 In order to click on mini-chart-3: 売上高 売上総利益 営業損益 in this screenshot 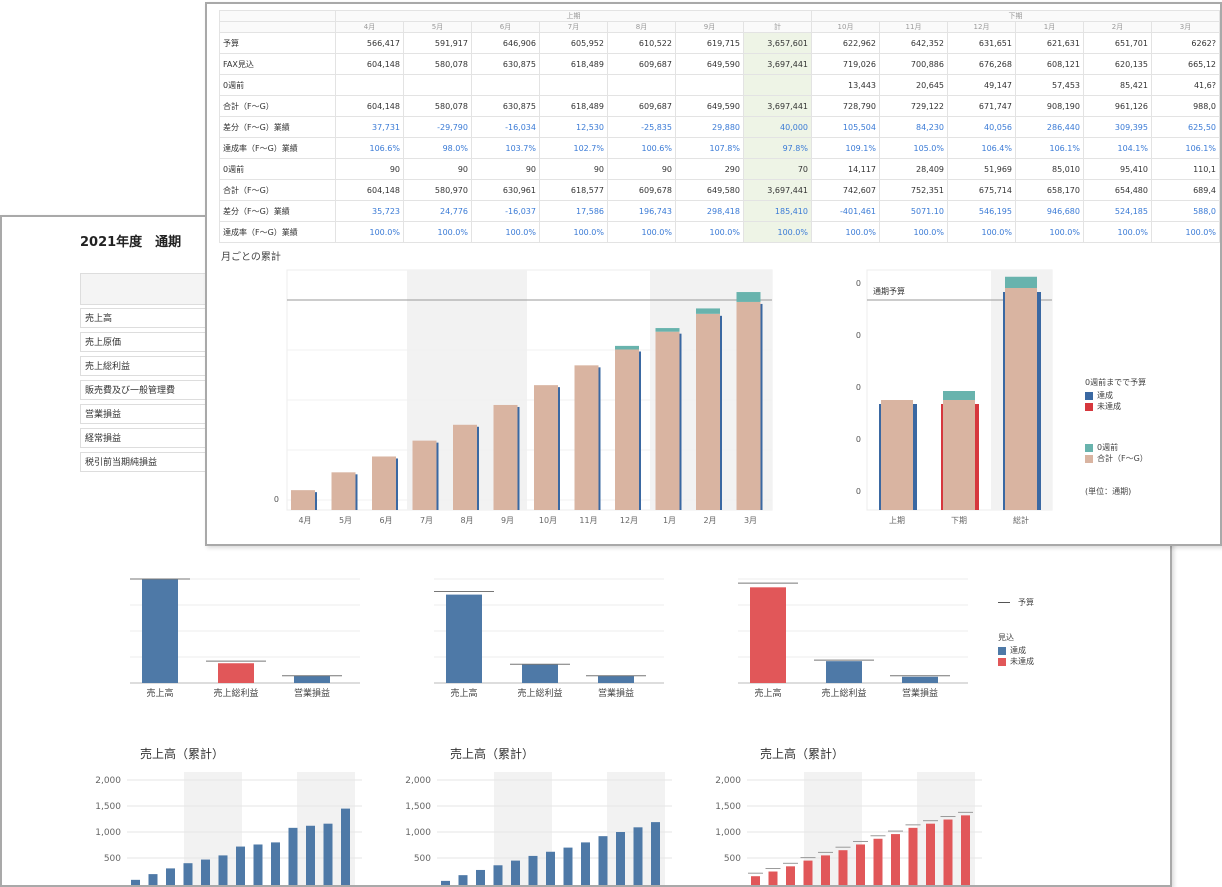, I will do `click(853, 638)`.